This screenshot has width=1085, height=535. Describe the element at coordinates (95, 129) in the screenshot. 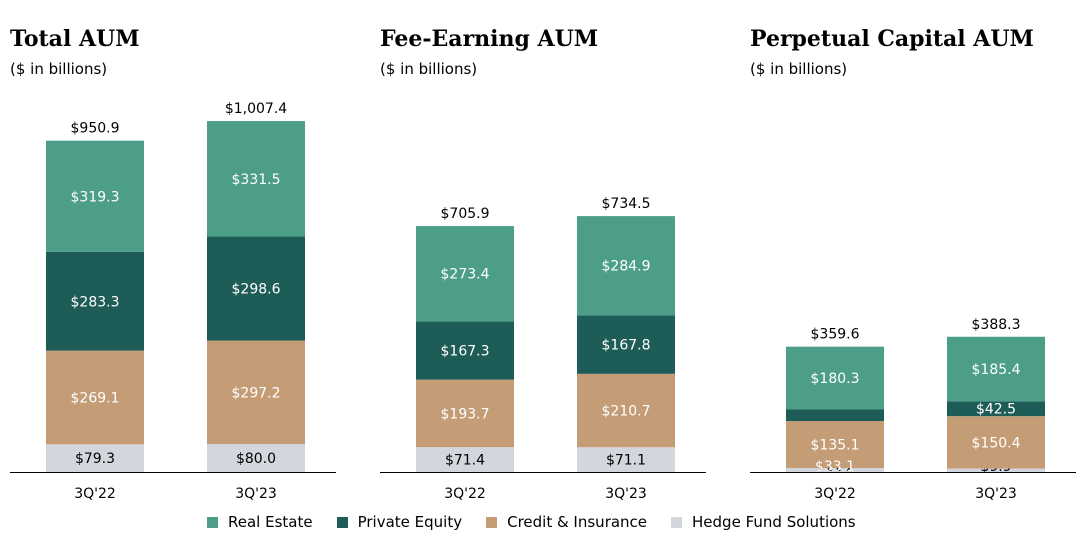

I see `total-value-label: $950.9` at that location.